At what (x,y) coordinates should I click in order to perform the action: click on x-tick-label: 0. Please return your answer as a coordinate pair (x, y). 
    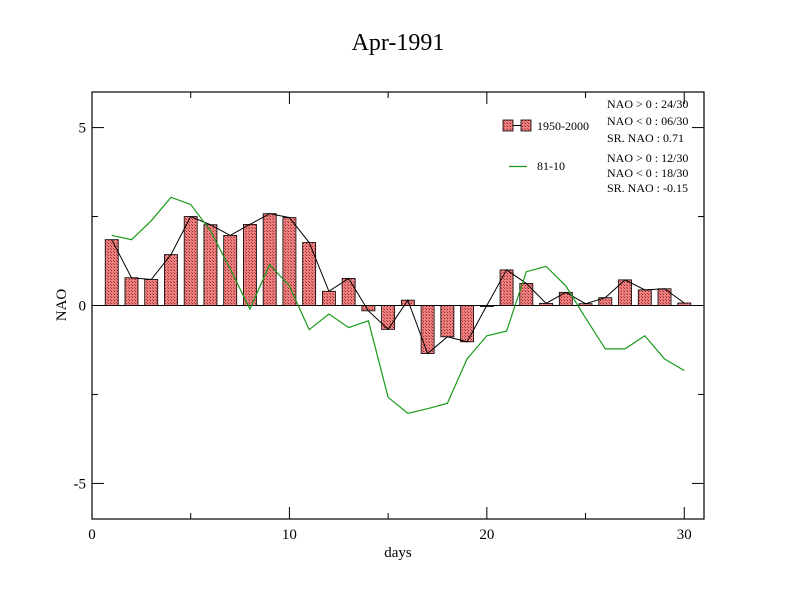
    Looking at the image, I should click on (92, 535).